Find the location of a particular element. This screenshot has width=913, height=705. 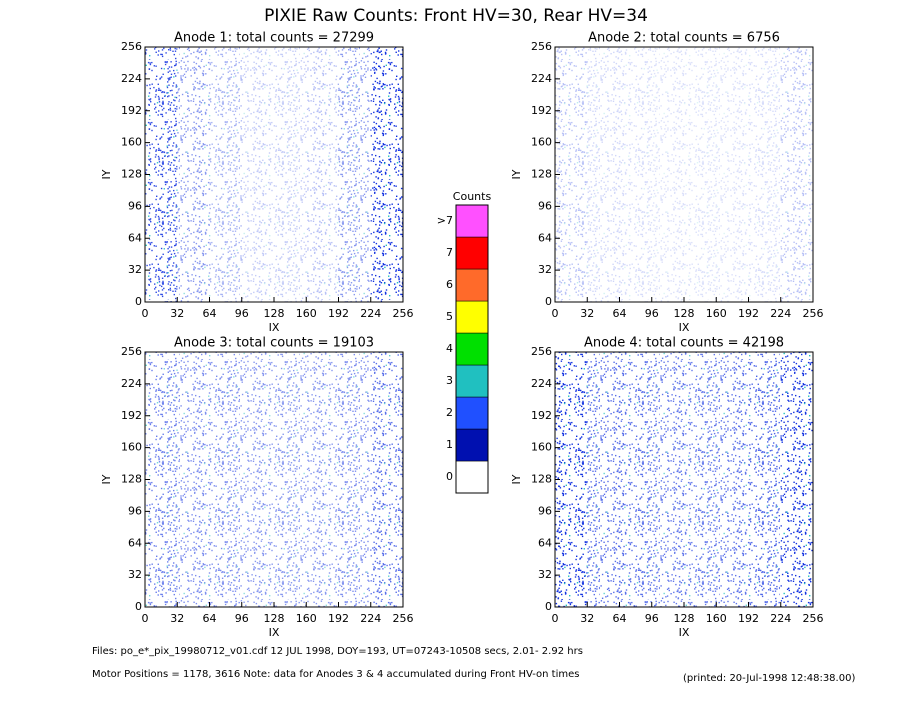

y-tick-label: 256 is located at coordinates (131, 46).